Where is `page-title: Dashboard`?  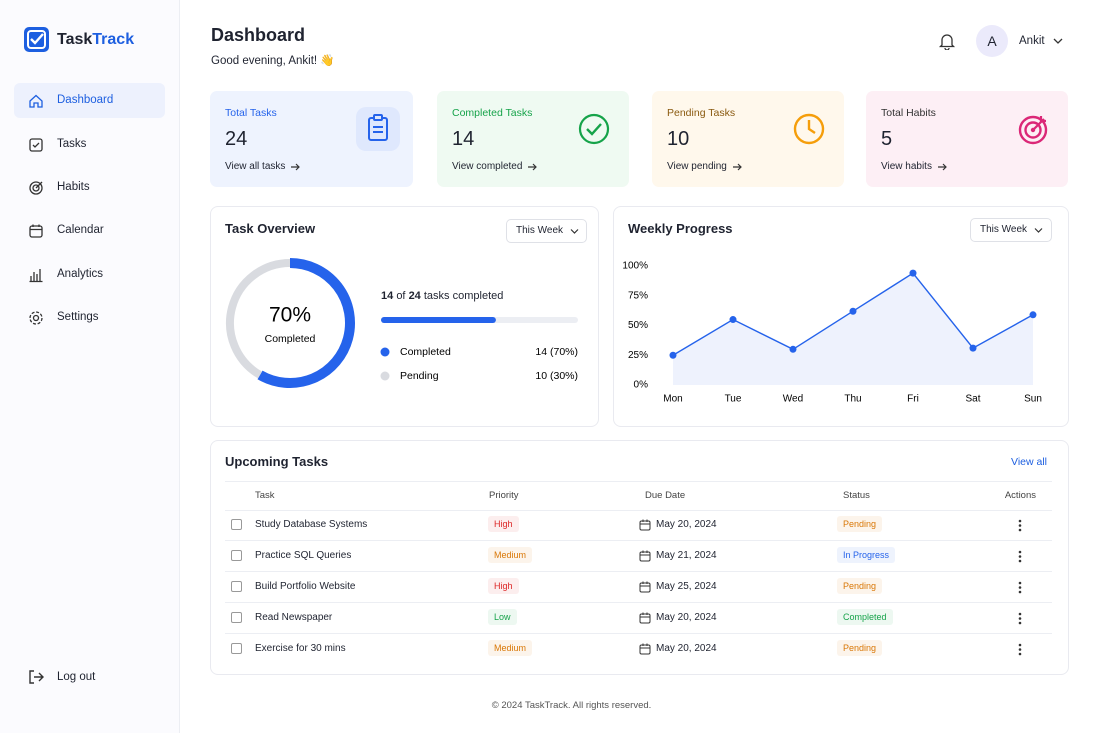 page-title: Dashboard is located at coordinates (258, 35).